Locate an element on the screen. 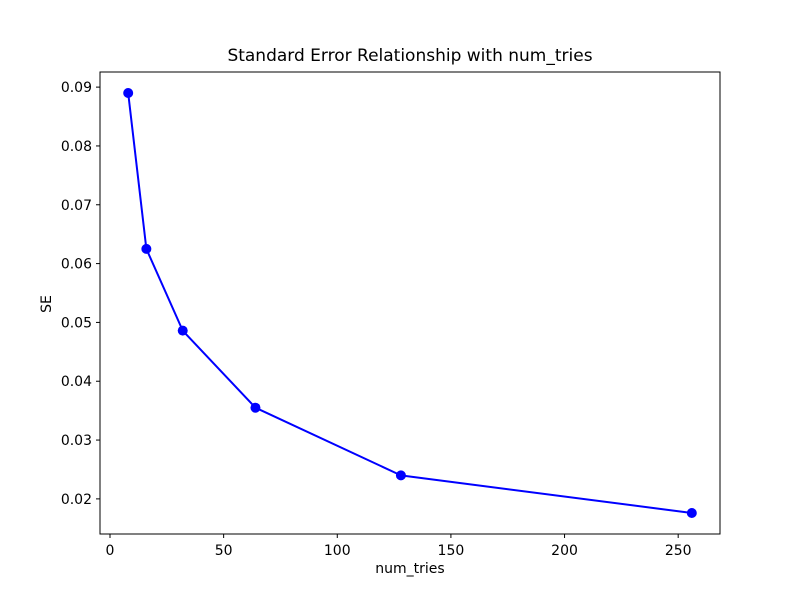 This screenshot has width=800, height=600. x-tick-label: 100 is located at coordinates (337, 551).